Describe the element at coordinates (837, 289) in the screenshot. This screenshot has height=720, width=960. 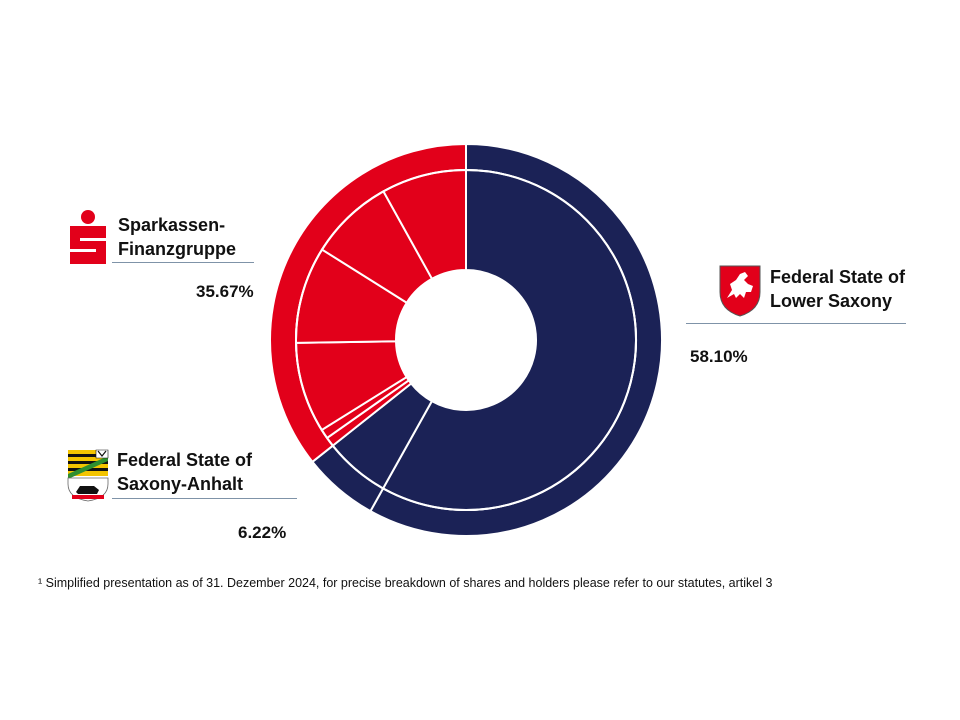
I see `lower-saxony-label: Federal State of Lower Saxony` at that location.